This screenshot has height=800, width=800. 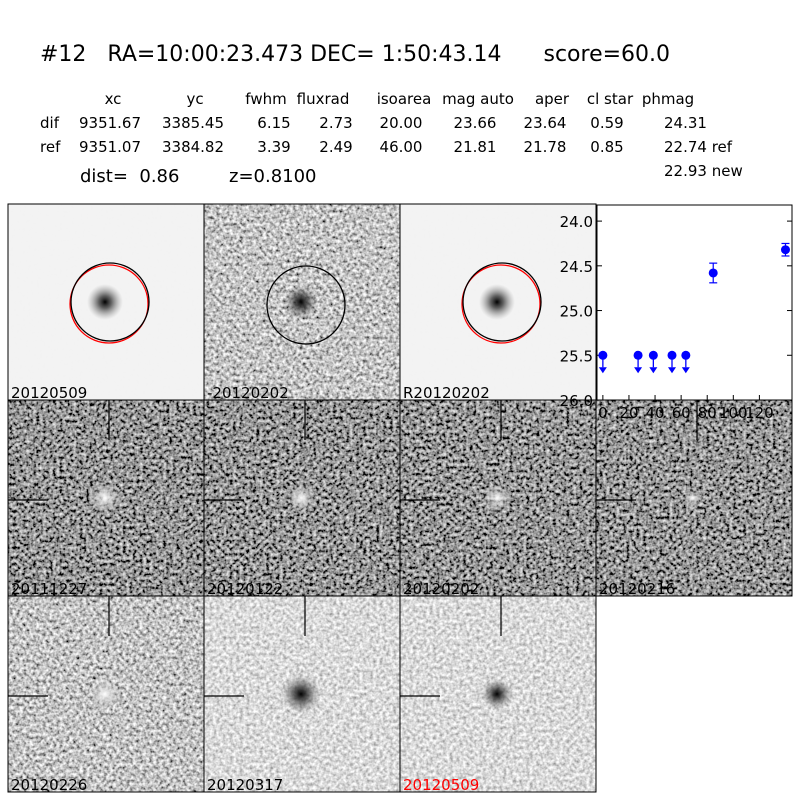 What do you see at coordinates (63, 54) in the screenshot?
I see `candidate-id: #12` at bounding box center [63, 54].